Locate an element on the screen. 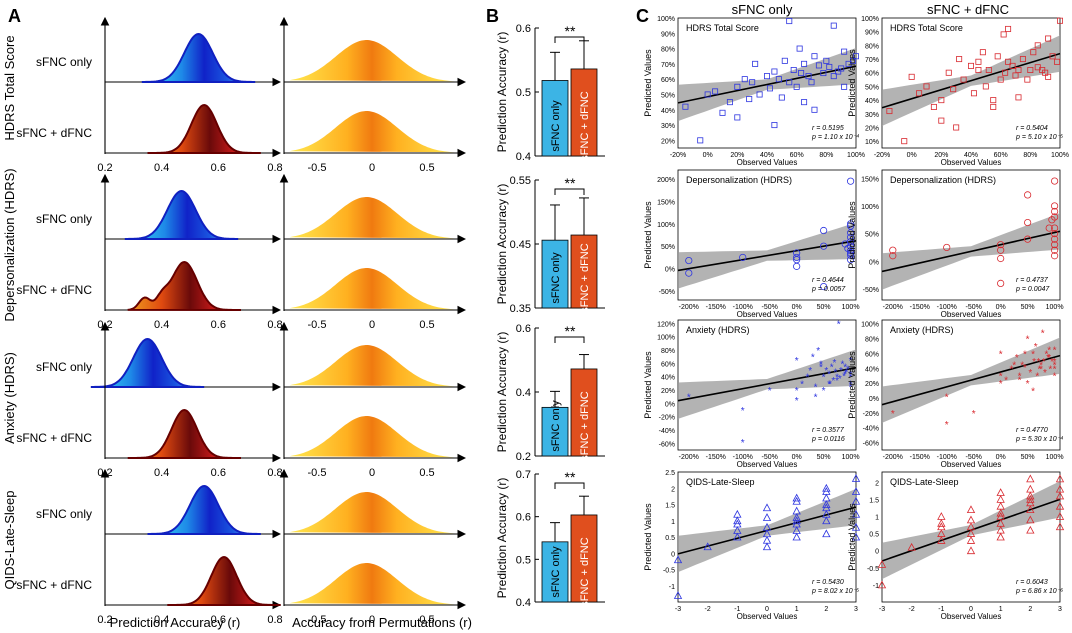 The image size is (1072, 633). y-tick-label: 80% is located at coordinates (872, 46).